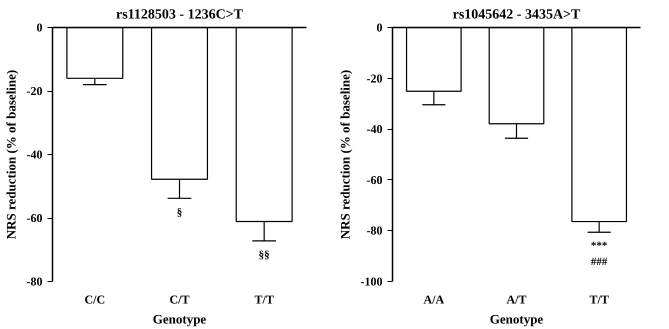 This screenshot has height=329, width=669. Describe the element at coordinates (264, 254) in the screenshot. I see `data-label: §§` at that location.